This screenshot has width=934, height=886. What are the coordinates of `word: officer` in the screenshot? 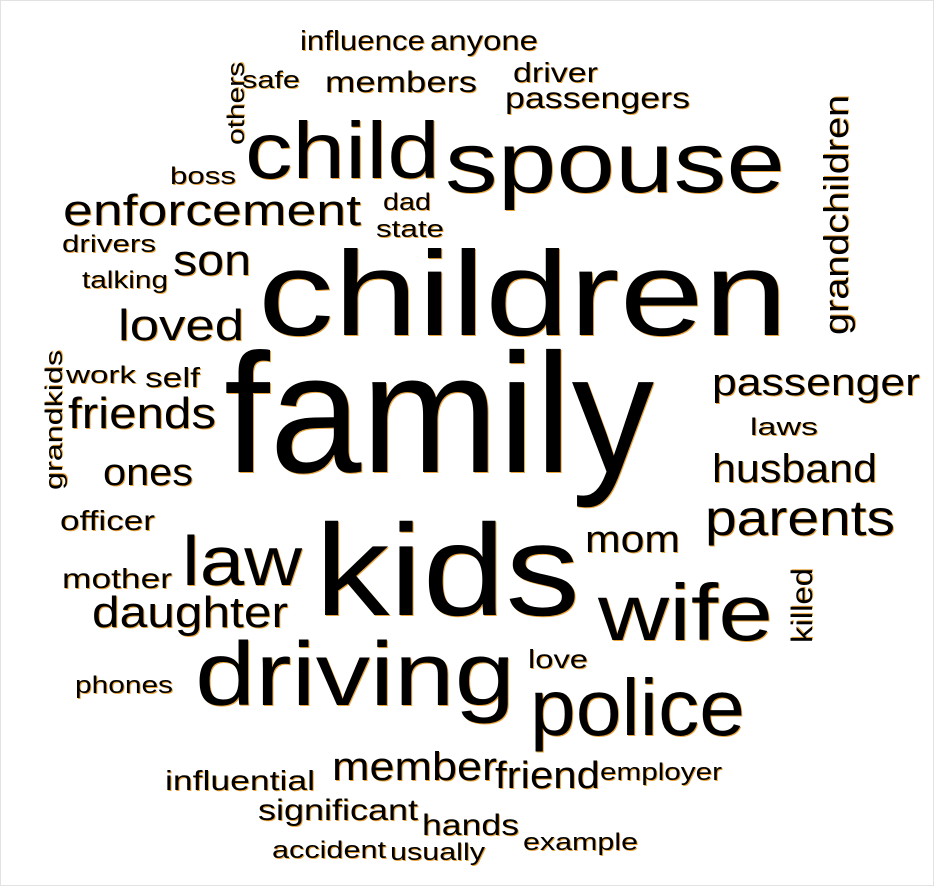 It's located at (107, 520).